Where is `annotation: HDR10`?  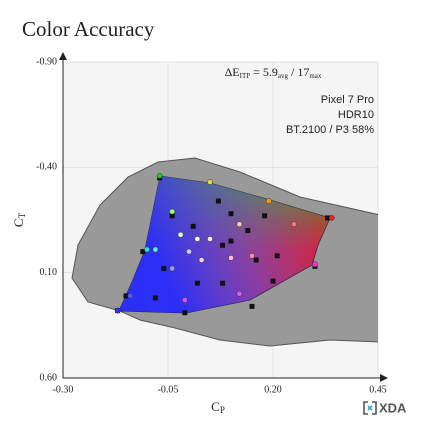 annotation: HDR10 is located at coordinates (356, 115).